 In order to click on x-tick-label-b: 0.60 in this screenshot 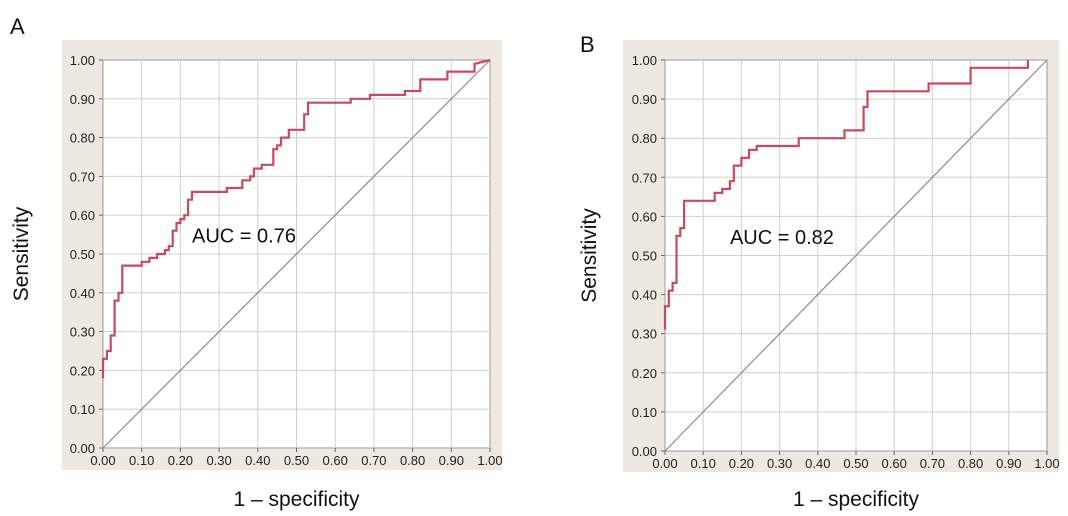, I will do `click(894, 463)`.